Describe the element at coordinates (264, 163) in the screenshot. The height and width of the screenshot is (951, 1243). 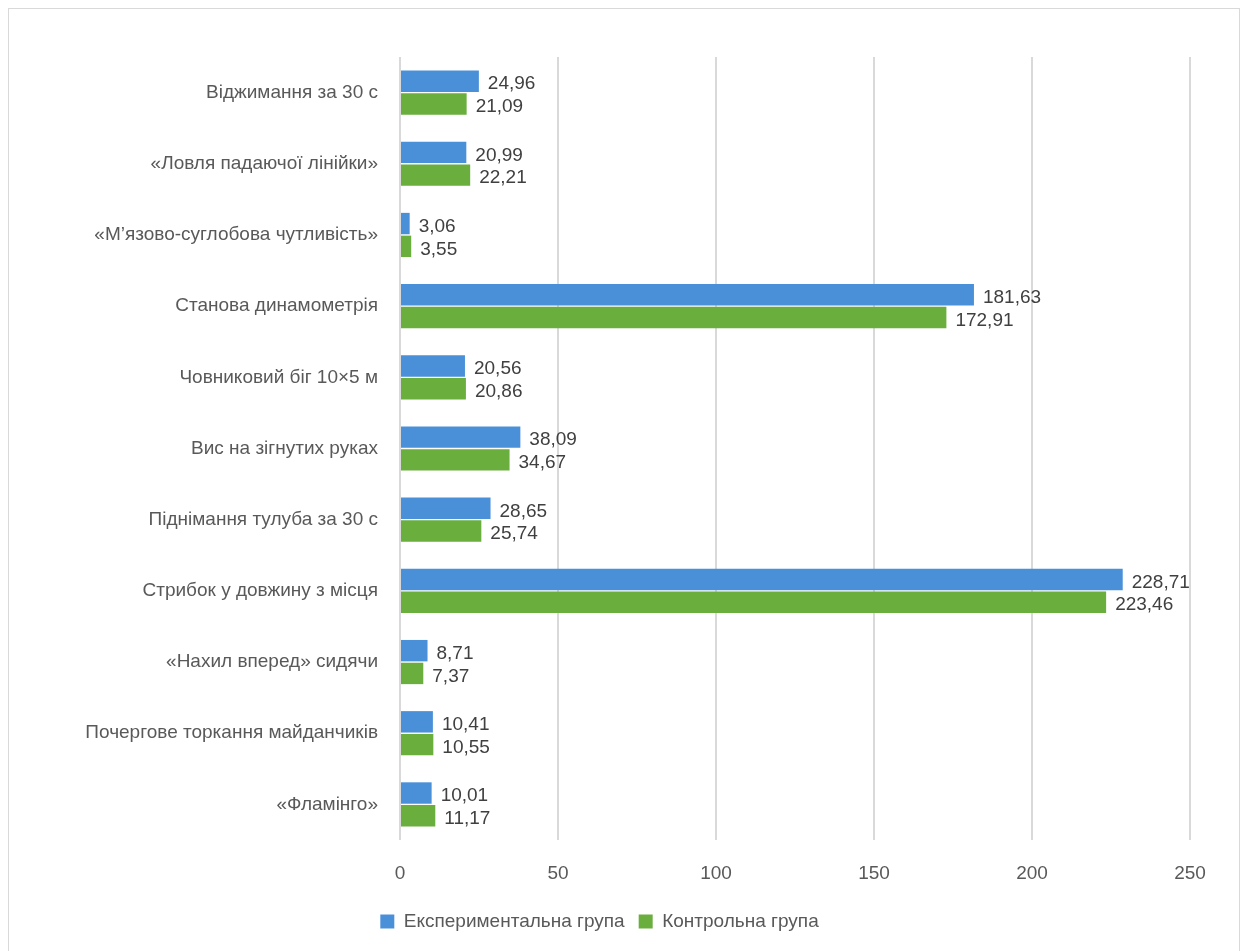
I see `y-tick-label: «Ловля падаючої лінійки»` at that location.